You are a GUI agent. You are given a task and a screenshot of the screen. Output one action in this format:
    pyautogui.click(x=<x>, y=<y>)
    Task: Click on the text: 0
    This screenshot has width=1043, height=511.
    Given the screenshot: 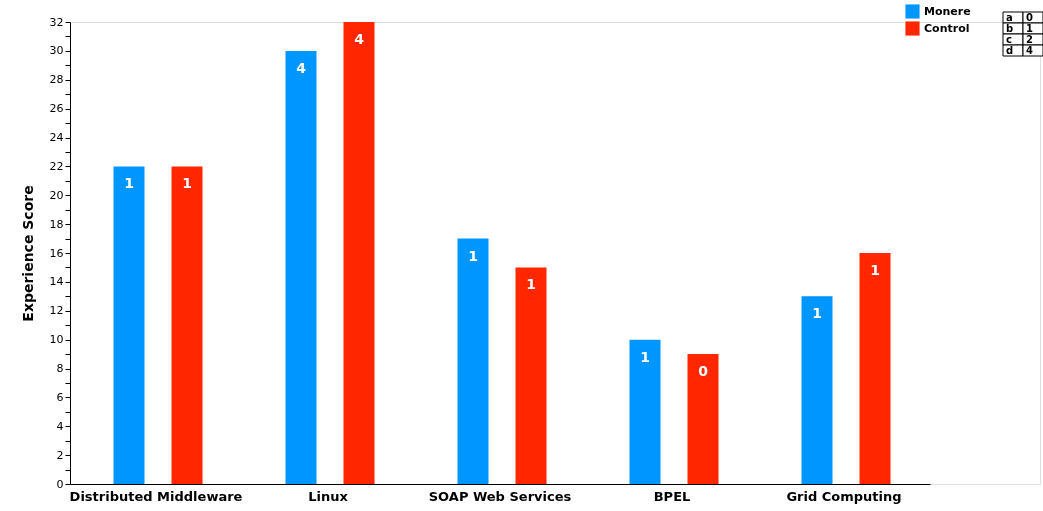 What is the action you would take?
    pyautogui.click(x=1029, y=17)
    